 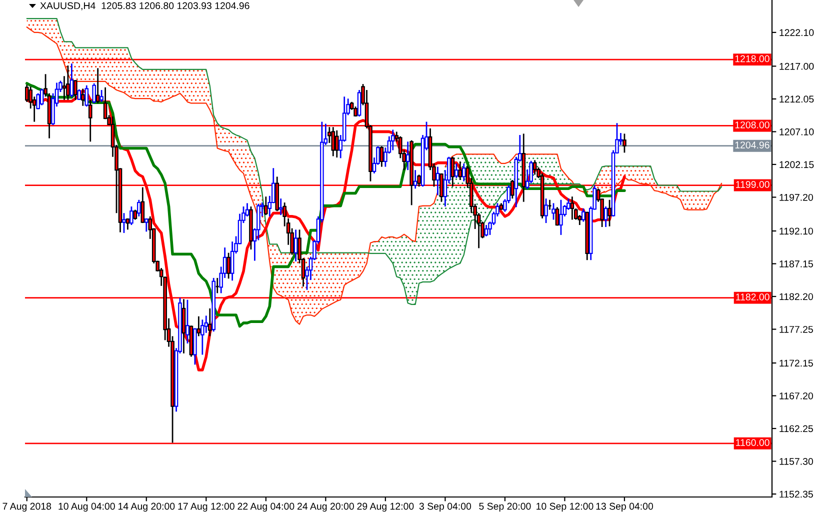 What do you see at coordinates (796, 461) in the screenshot?
I see `y-tick-label: 1157.30` at bounding box center [796, 461].